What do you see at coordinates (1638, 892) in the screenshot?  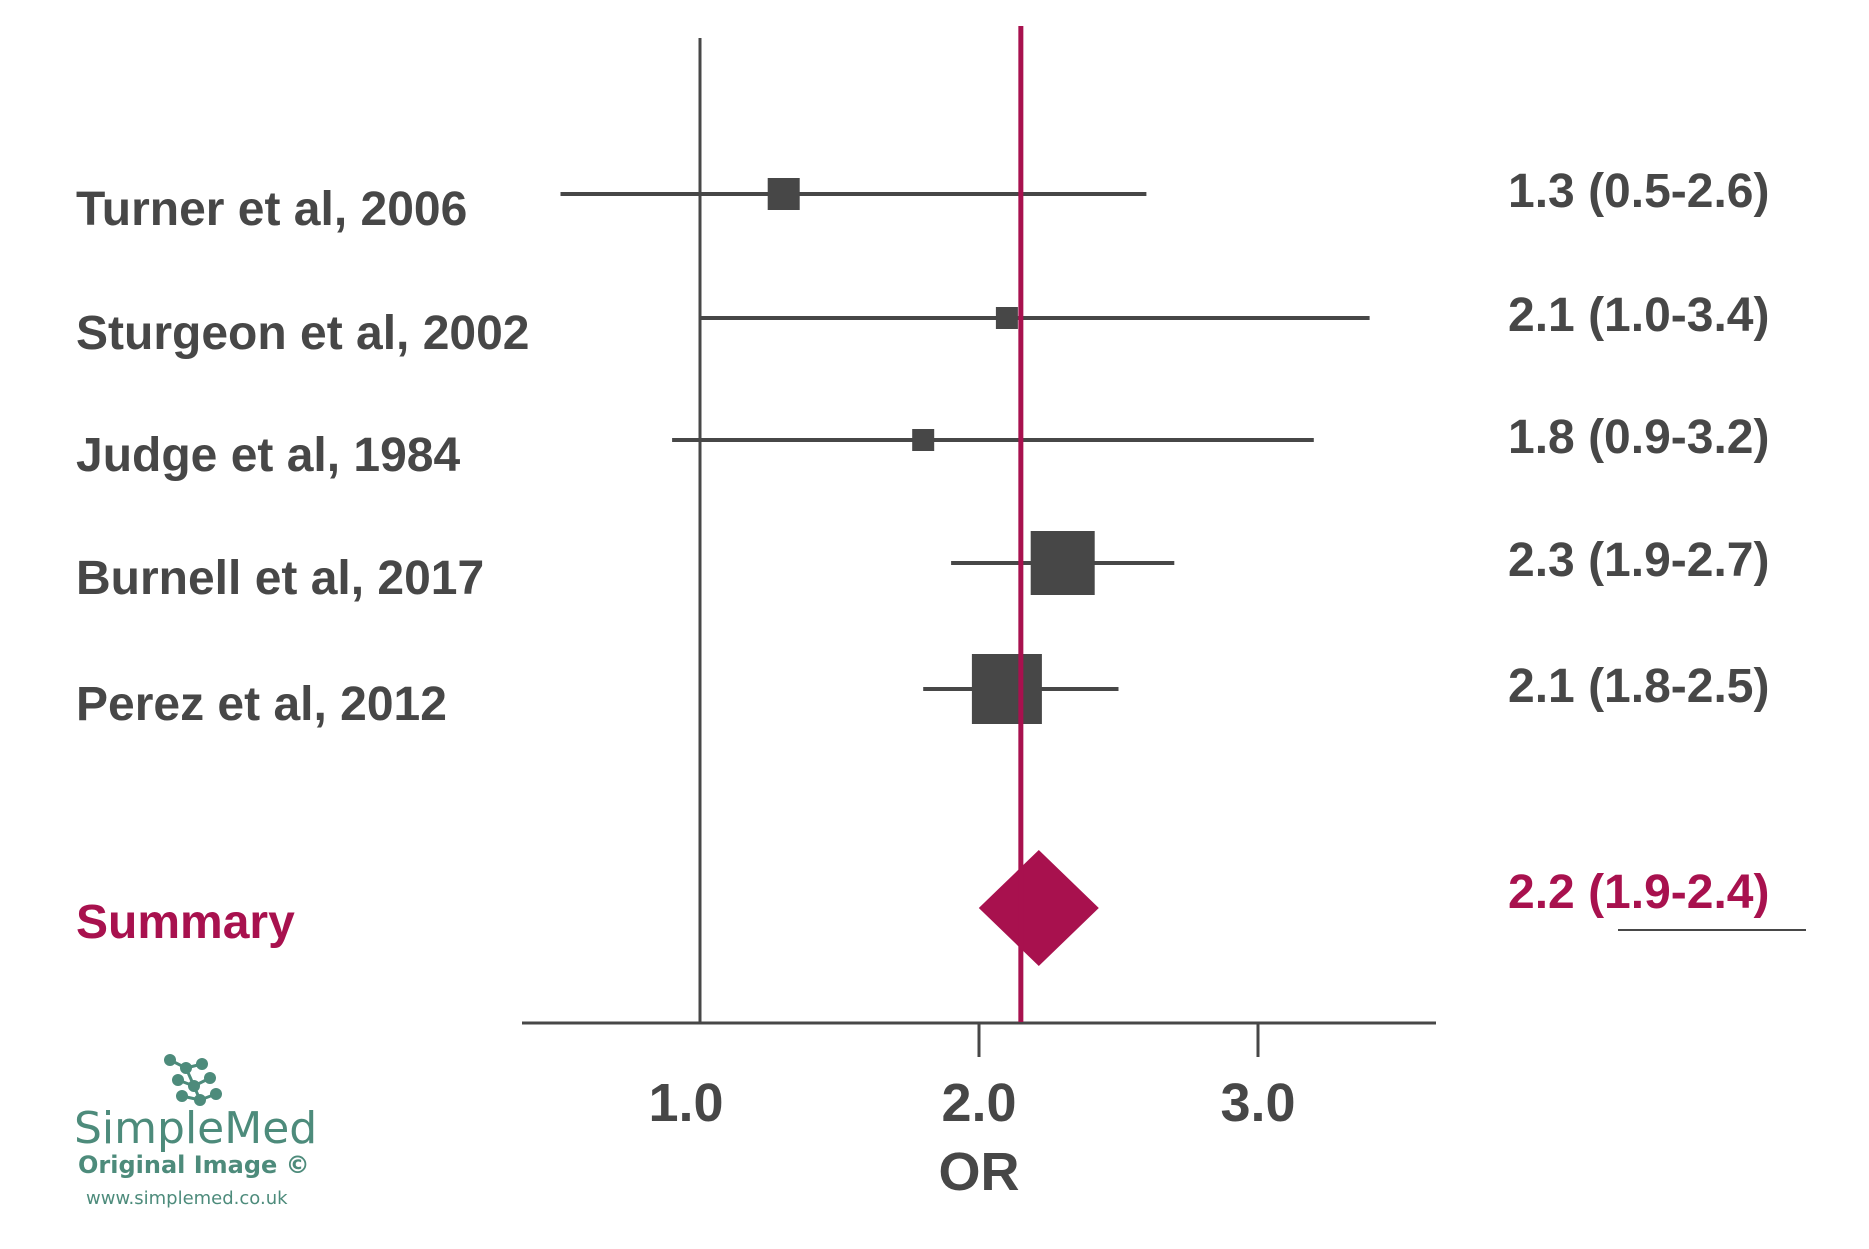 I see `summary-effect-label: 2.2 (1.9-2.4)` at bounding box center [1638, 892].